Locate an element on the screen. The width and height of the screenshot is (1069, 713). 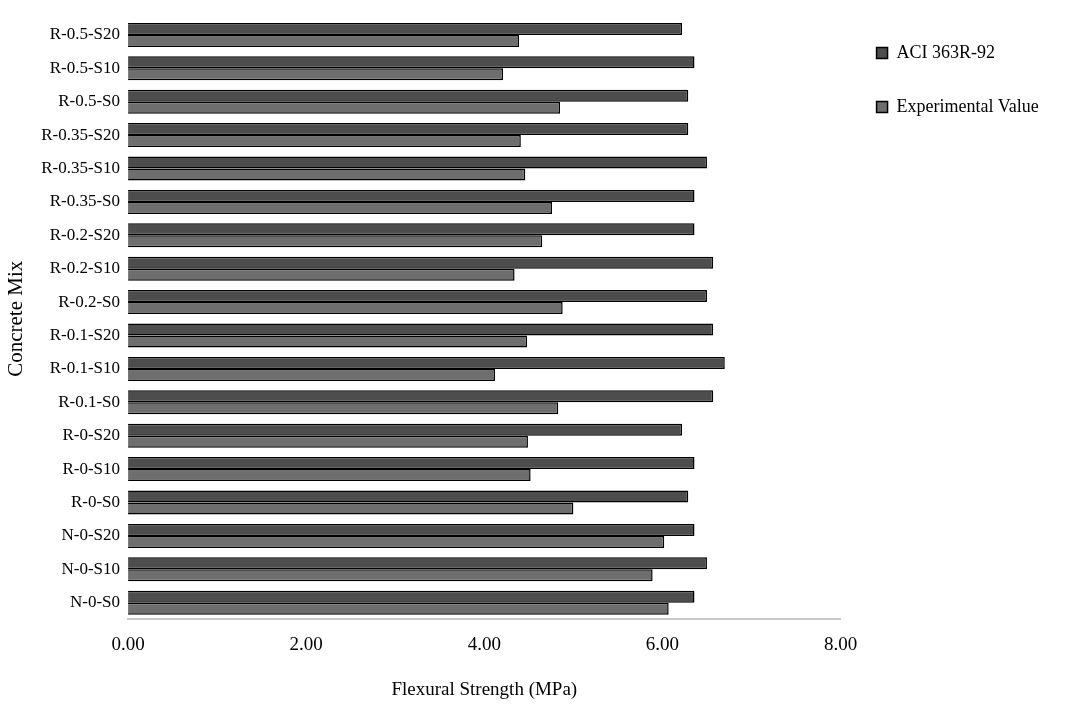
legend-label: ACI 363R-92 is located at coordinates (946, 51).